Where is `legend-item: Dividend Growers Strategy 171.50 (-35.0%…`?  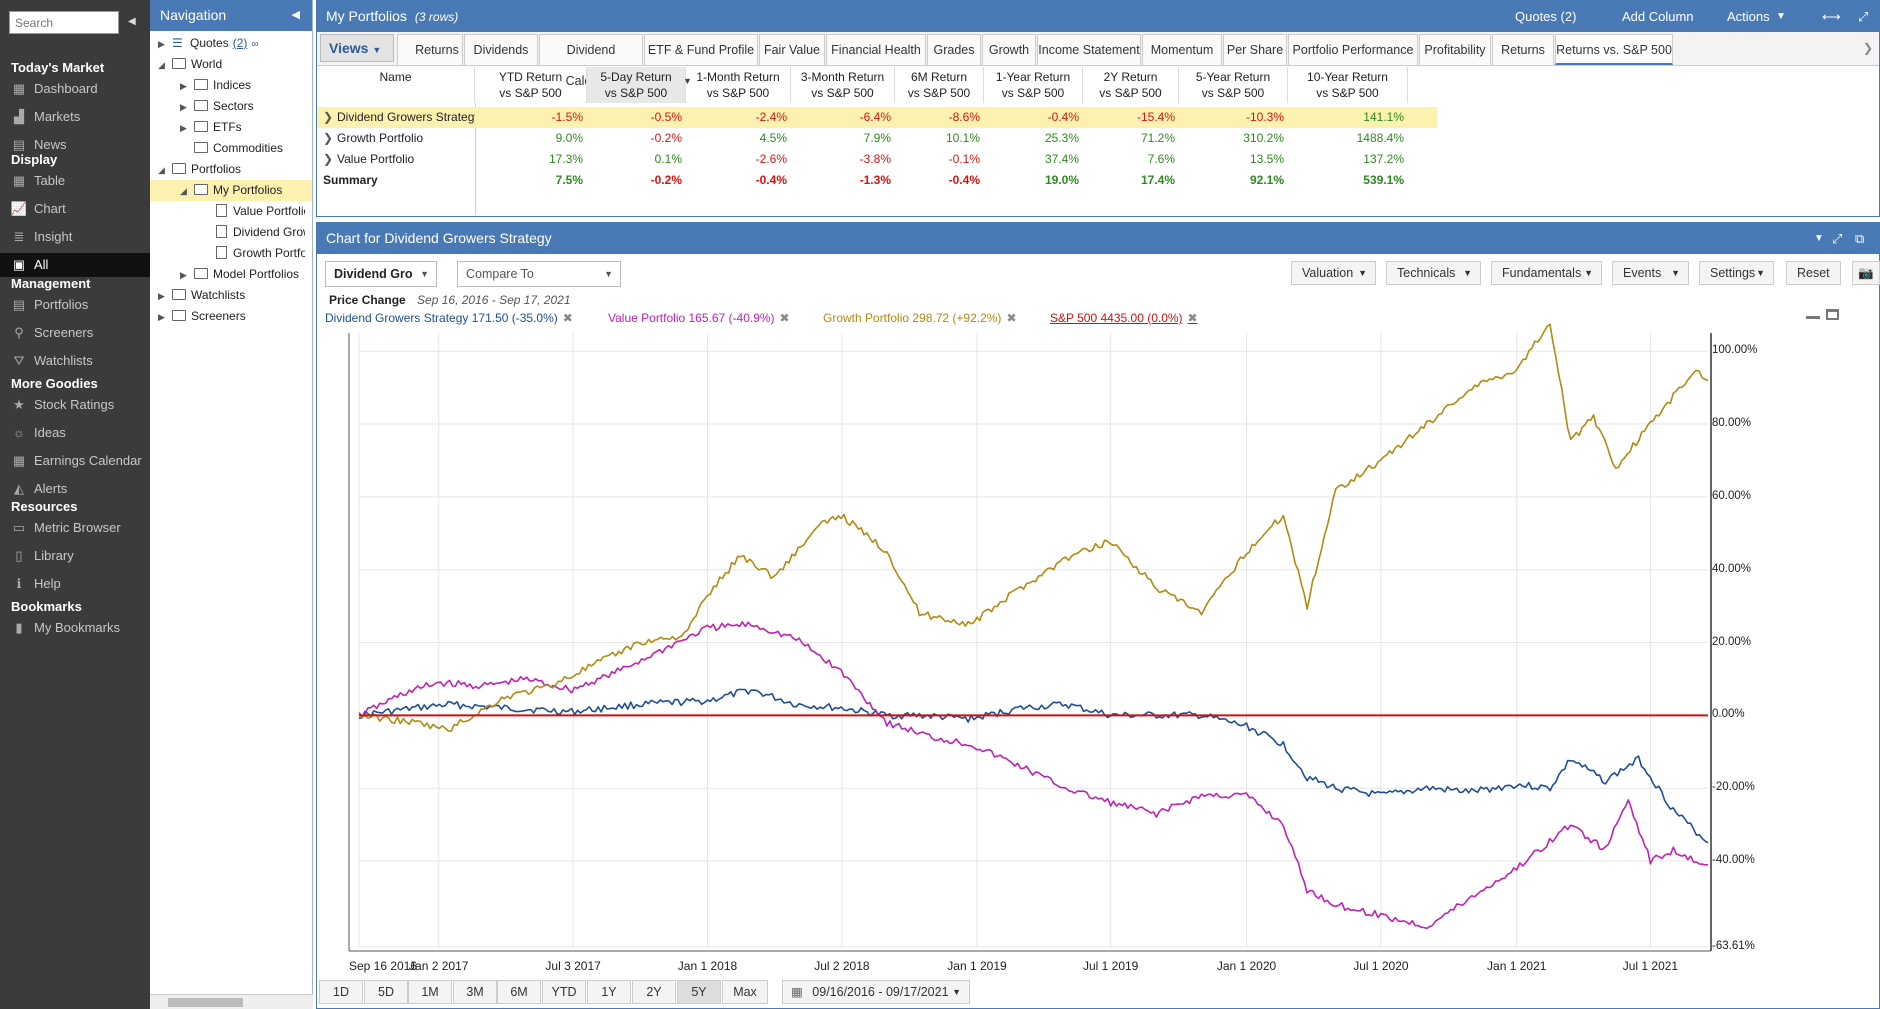 legend-item: Dividend Growers Strategy 171.50 (-35.0%… is located at coordinates (449, 318).